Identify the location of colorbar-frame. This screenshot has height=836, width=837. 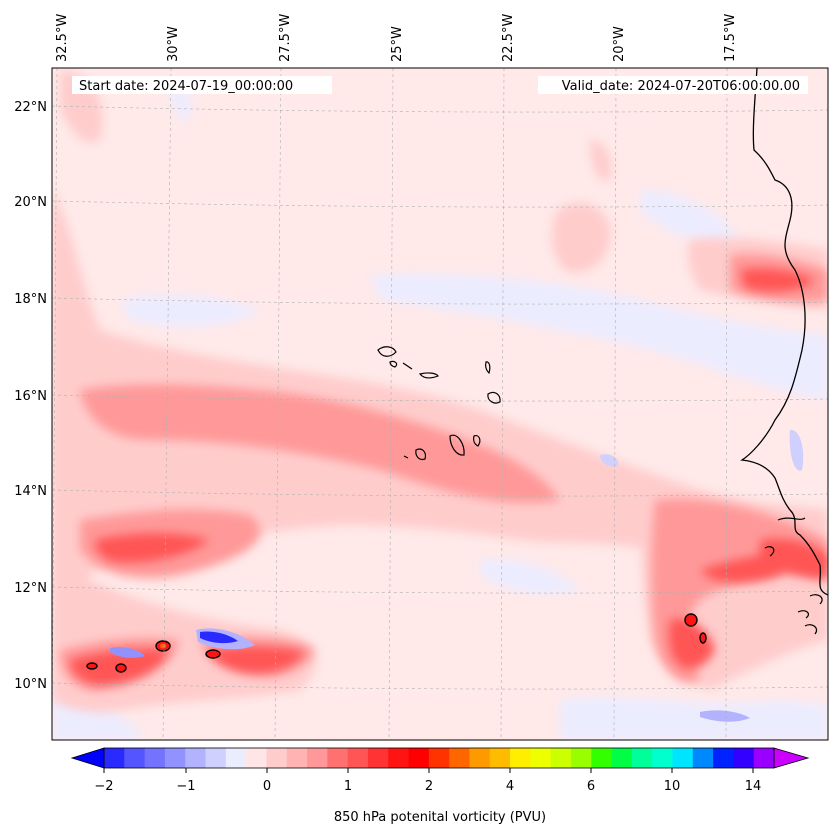
(439, 758).